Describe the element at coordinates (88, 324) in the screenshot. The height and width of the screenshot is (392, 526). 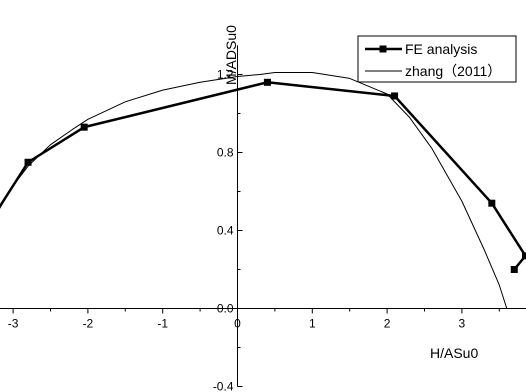
I see `x-tick-label: -2` at that location.